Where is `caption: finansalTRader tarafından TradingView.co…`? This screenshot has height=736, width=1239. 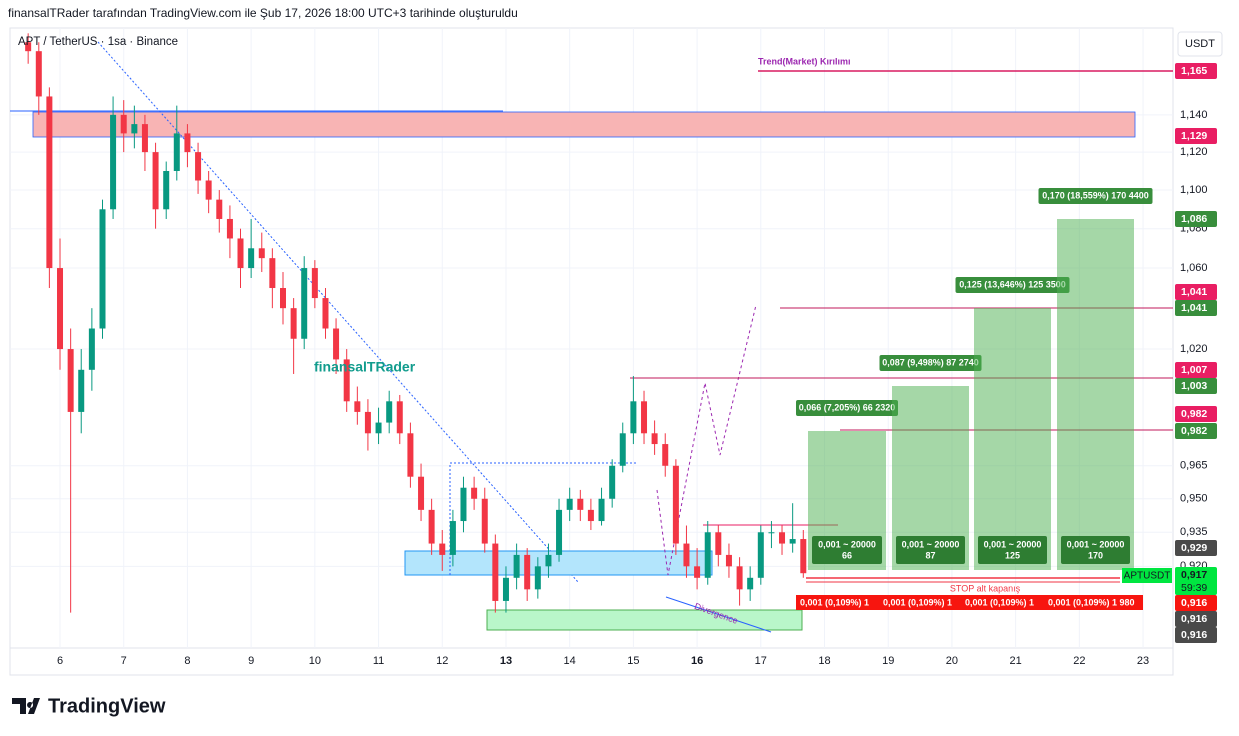
caption: finansalTRader tarafından TradingView.co… is located at coordinates (263, 13).